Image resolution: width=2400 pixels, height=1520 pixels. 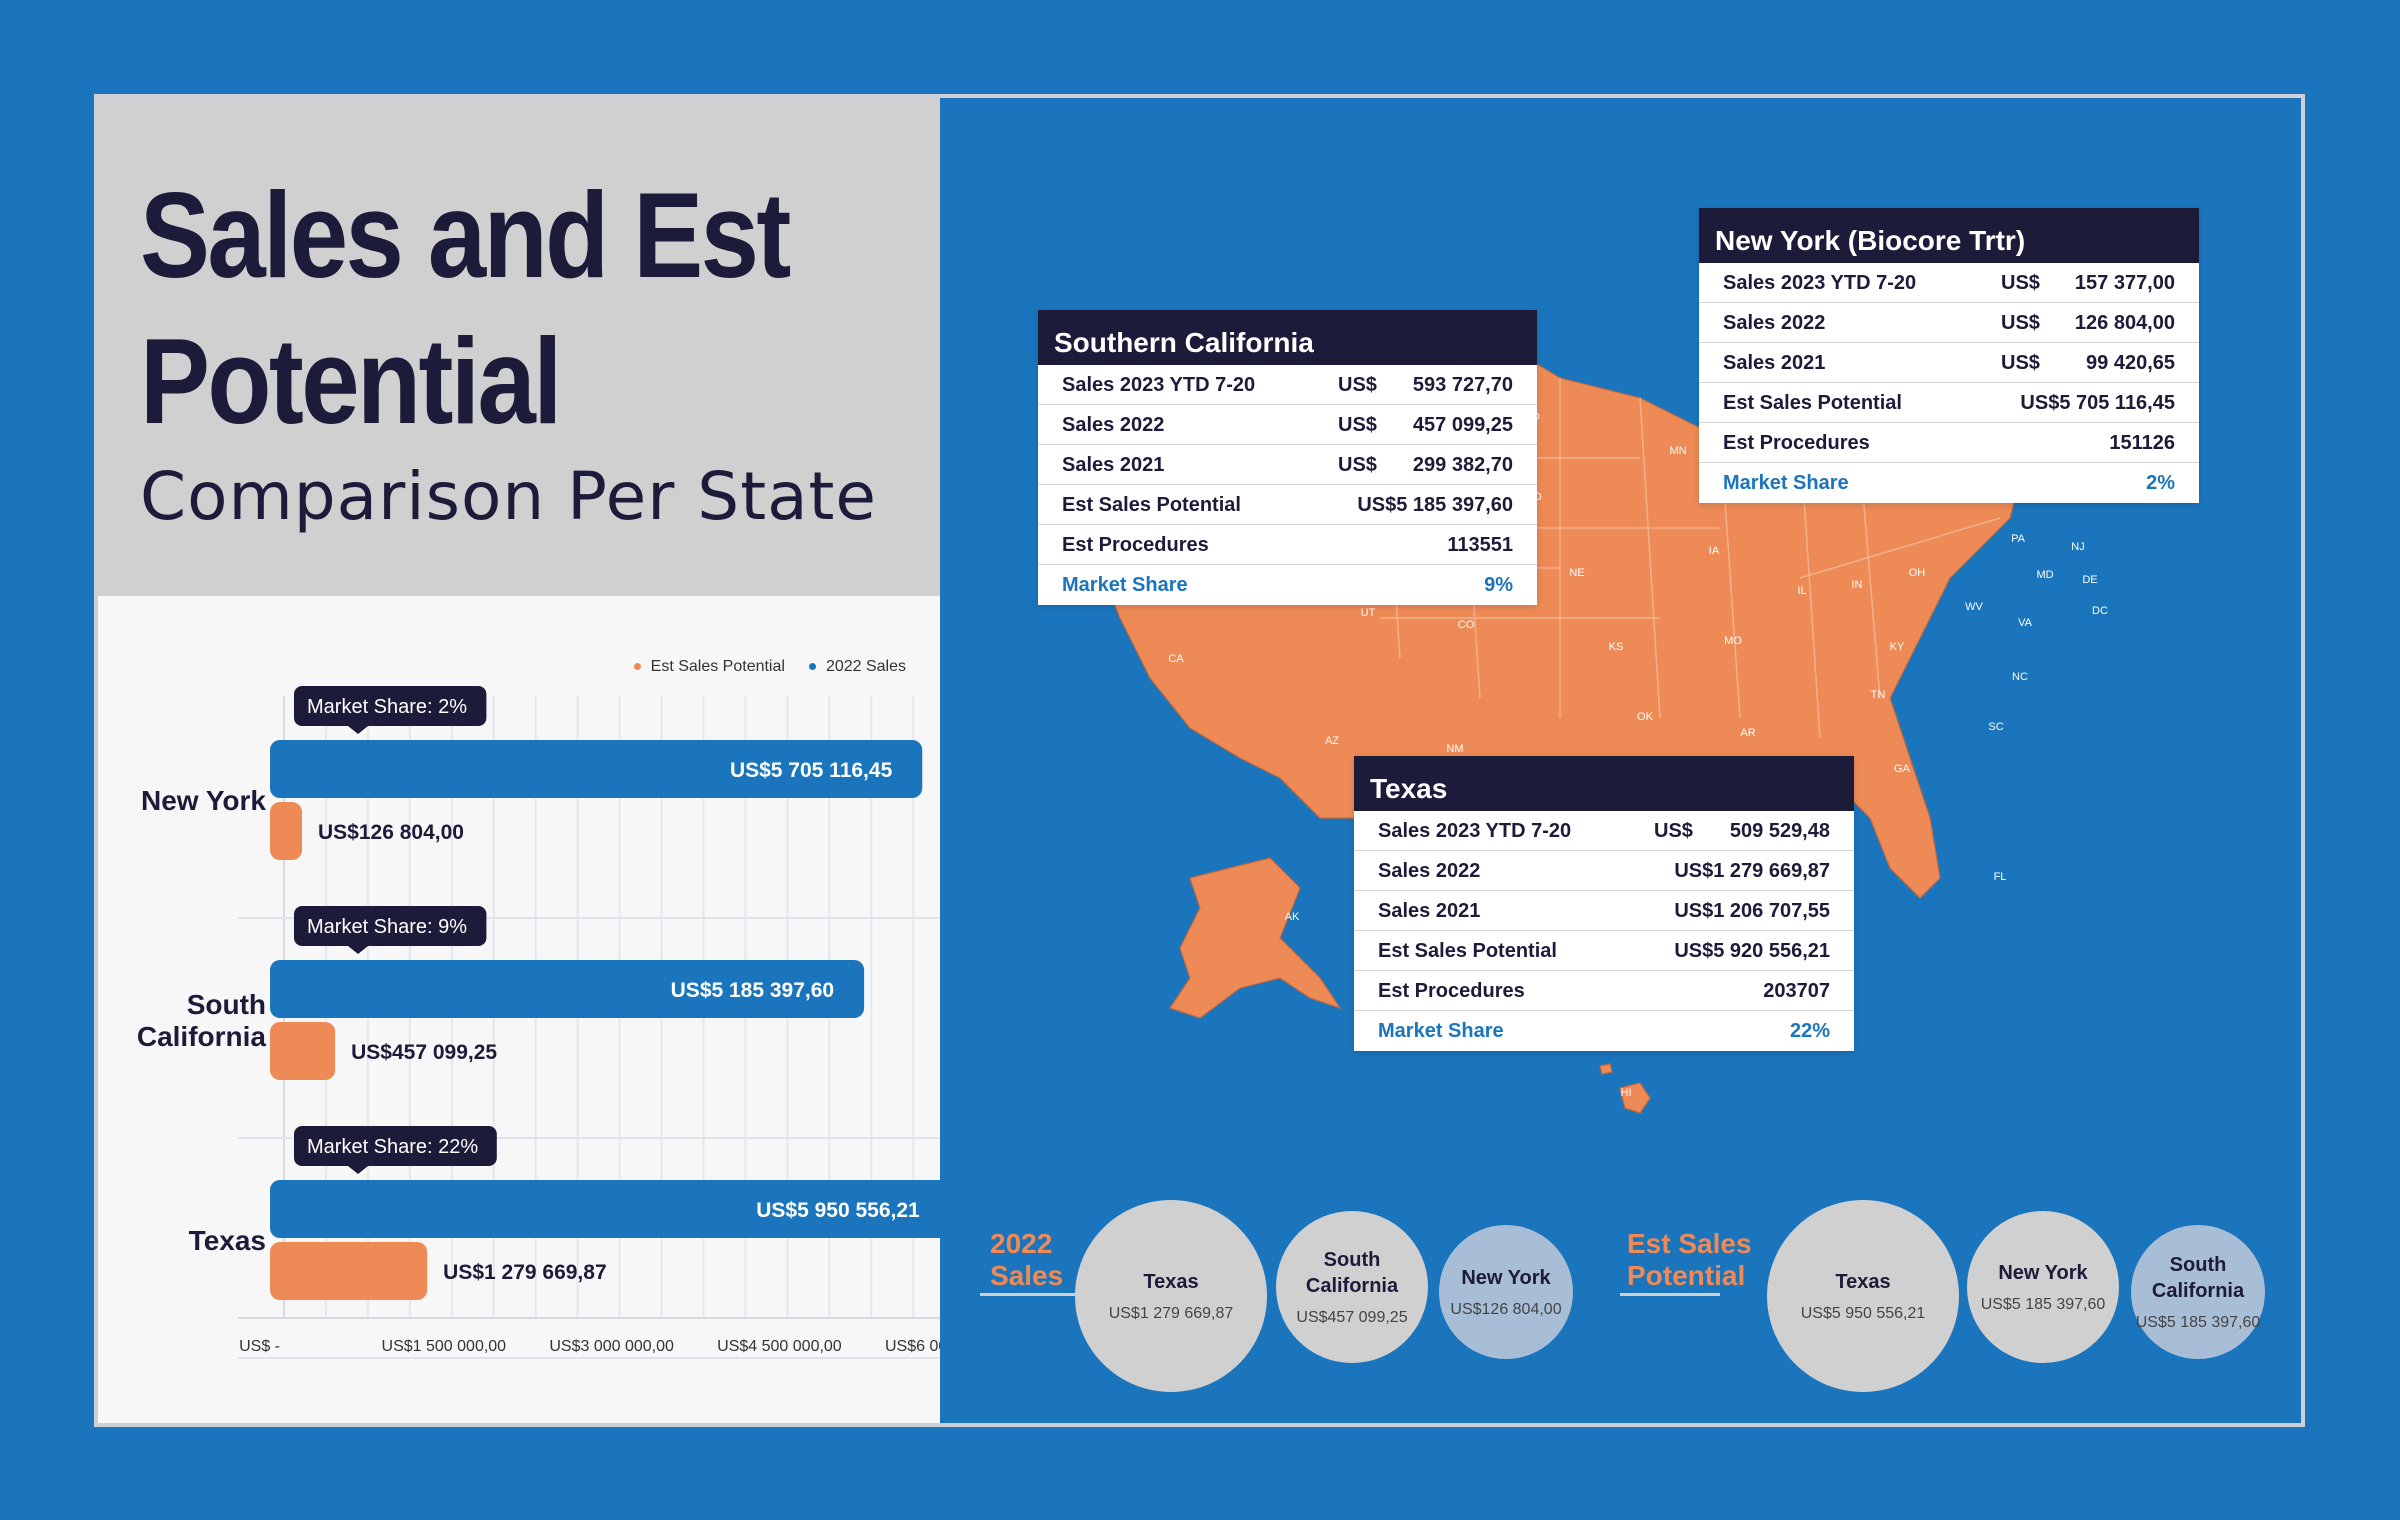 What do you see at coordinates (1949, 323) in the screenshot?
I see `info-row: Sales 2022 US$ 126 804,00` at bounding box center [1949, 323].